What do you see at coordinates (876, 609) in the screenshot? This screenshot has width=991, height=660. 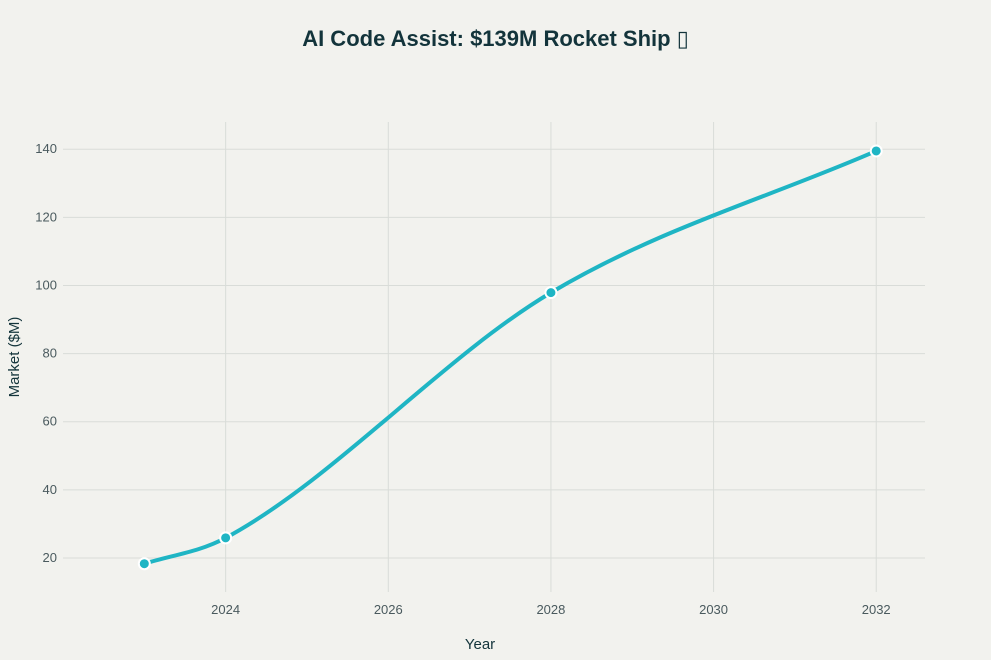 I see `x-tick-label: 2032` at bounding box center [876, 609].